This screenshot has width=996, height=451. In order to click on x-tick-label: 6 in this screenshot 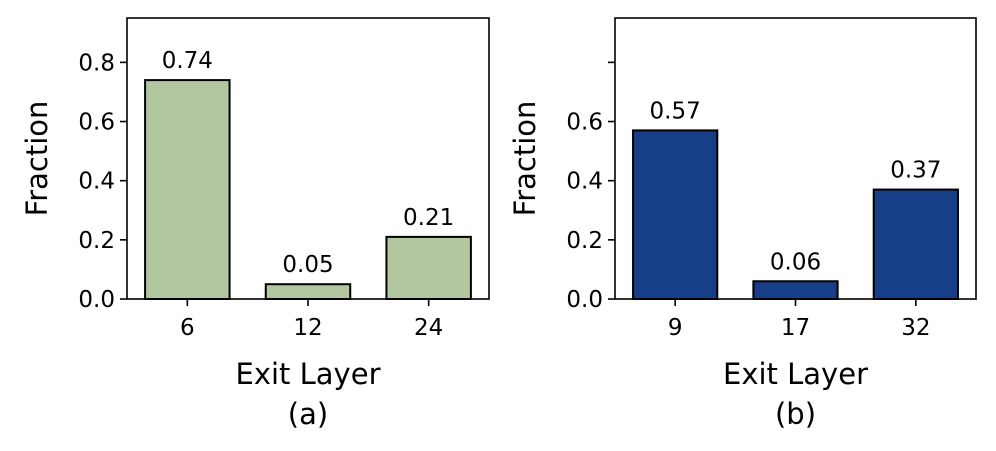, I will do `click(187, 328)`.